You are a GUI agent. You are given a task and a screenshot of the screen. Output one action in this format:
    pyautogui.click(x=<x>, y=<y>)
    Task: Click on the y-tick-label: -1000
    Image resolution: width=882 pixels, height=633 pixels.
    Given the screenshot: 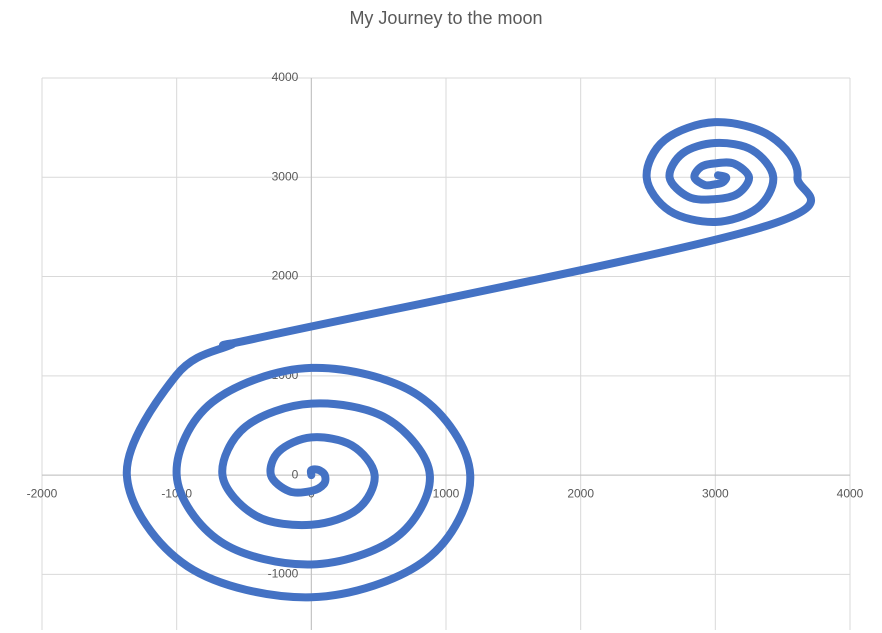 What is the action you would take?
    pyautogui.click(x=283, y=574)
    